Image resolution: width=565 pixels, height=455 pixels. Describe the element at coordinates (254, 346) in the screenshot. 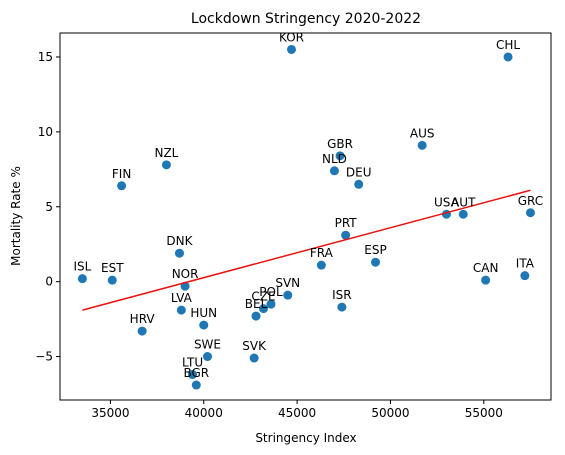

I see `point-label: SVK` at that location.